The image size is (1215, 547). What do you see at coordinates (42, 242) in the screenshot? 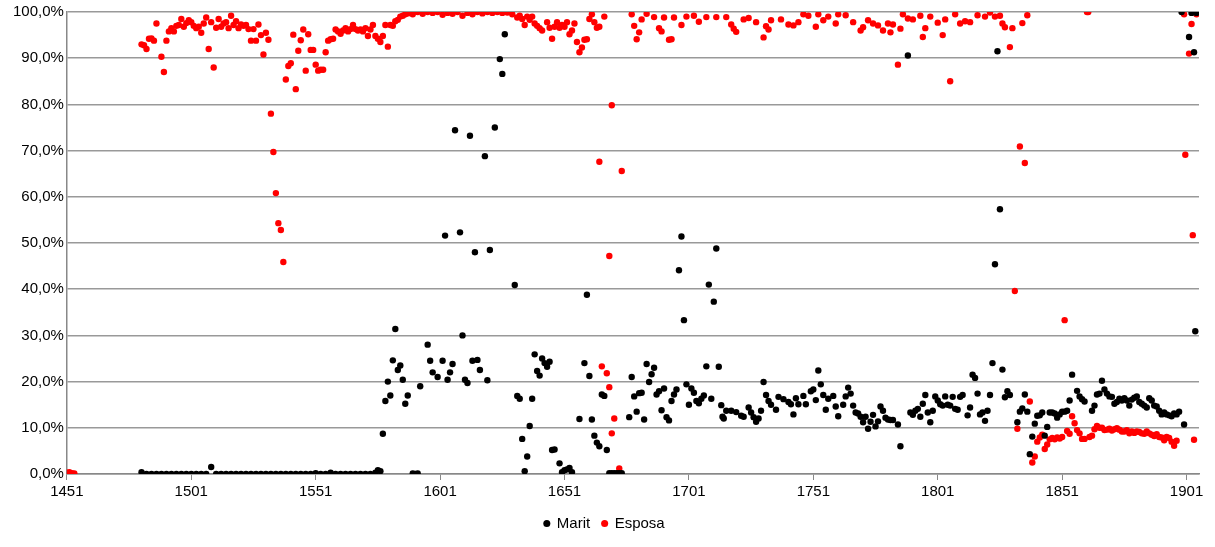
I see `y-tick-label: 50,0%` at bounding box center [42, 242].